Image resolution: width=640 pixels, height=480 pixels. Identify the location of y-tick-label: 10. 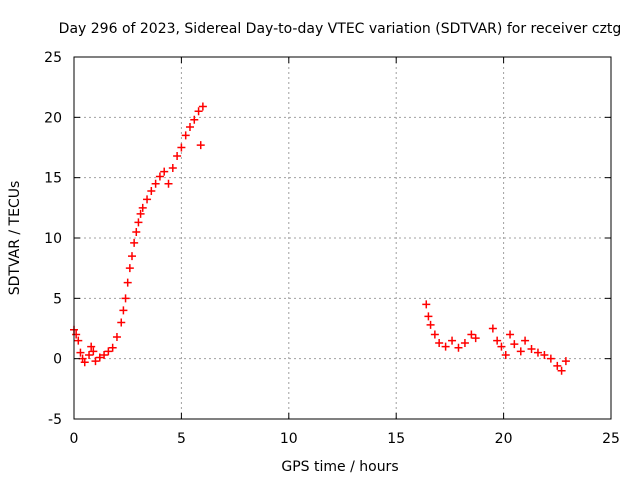
(53, 239).